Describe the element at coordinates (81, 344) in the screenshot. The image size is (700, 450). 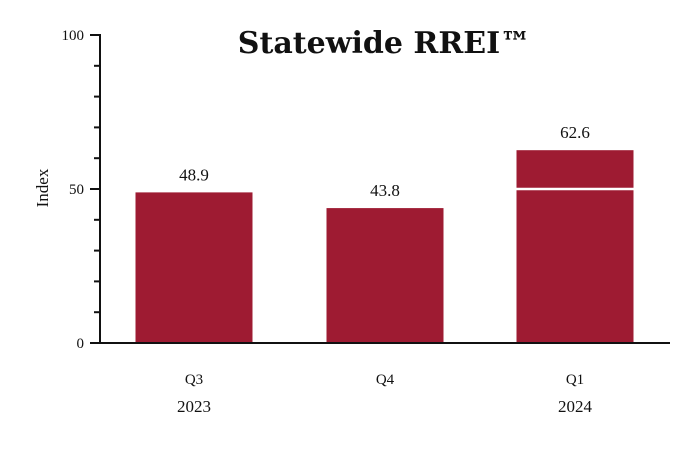
I see `y-tick-label-0: 0` at that location.